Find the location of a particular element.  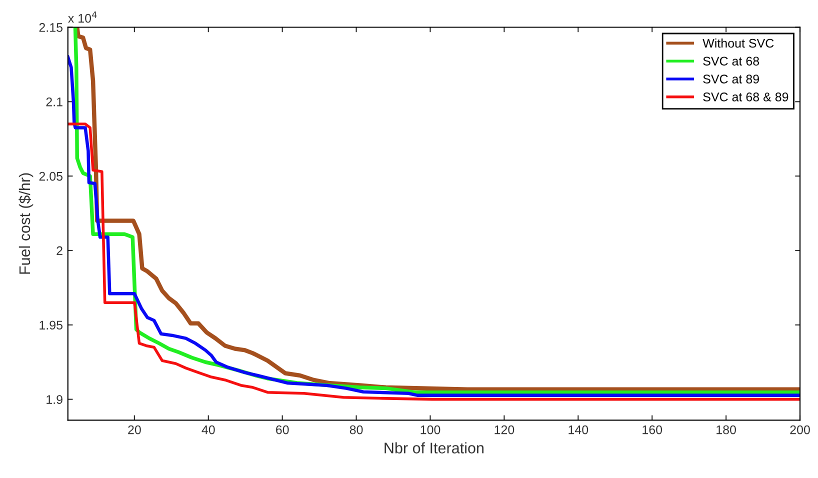

x-axis-title: Nbr of Iteration is located at coordinates (434, 448).